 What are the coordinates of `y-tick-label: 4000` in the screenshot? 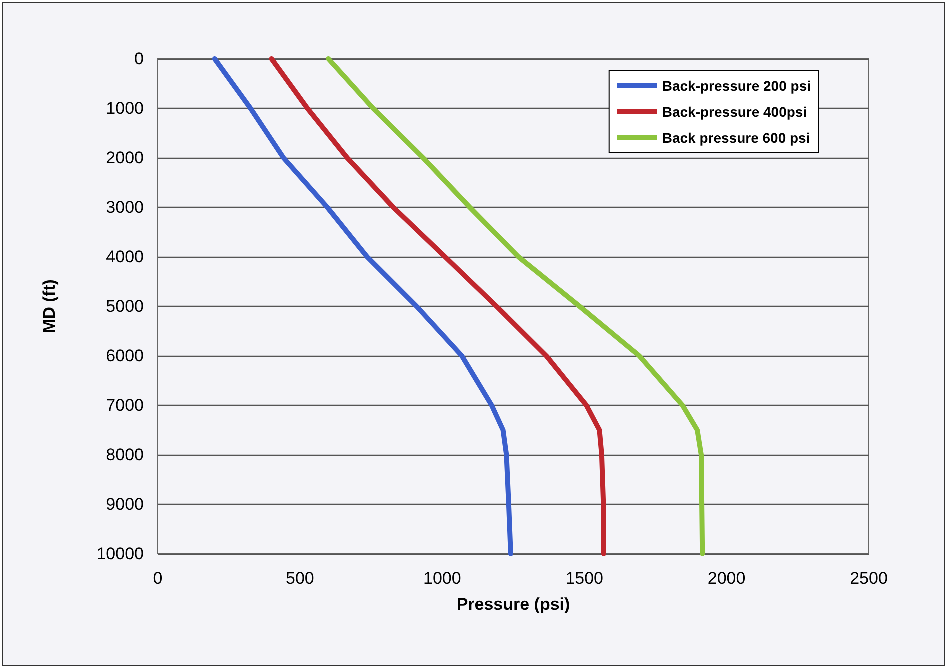 It's located at (125, 257).